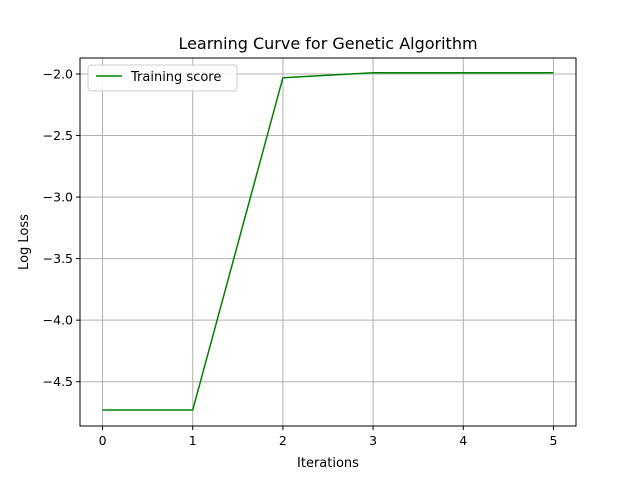 This screenshot has height=480, width=640. I want to click on legend: Training score, so click(162, 78).